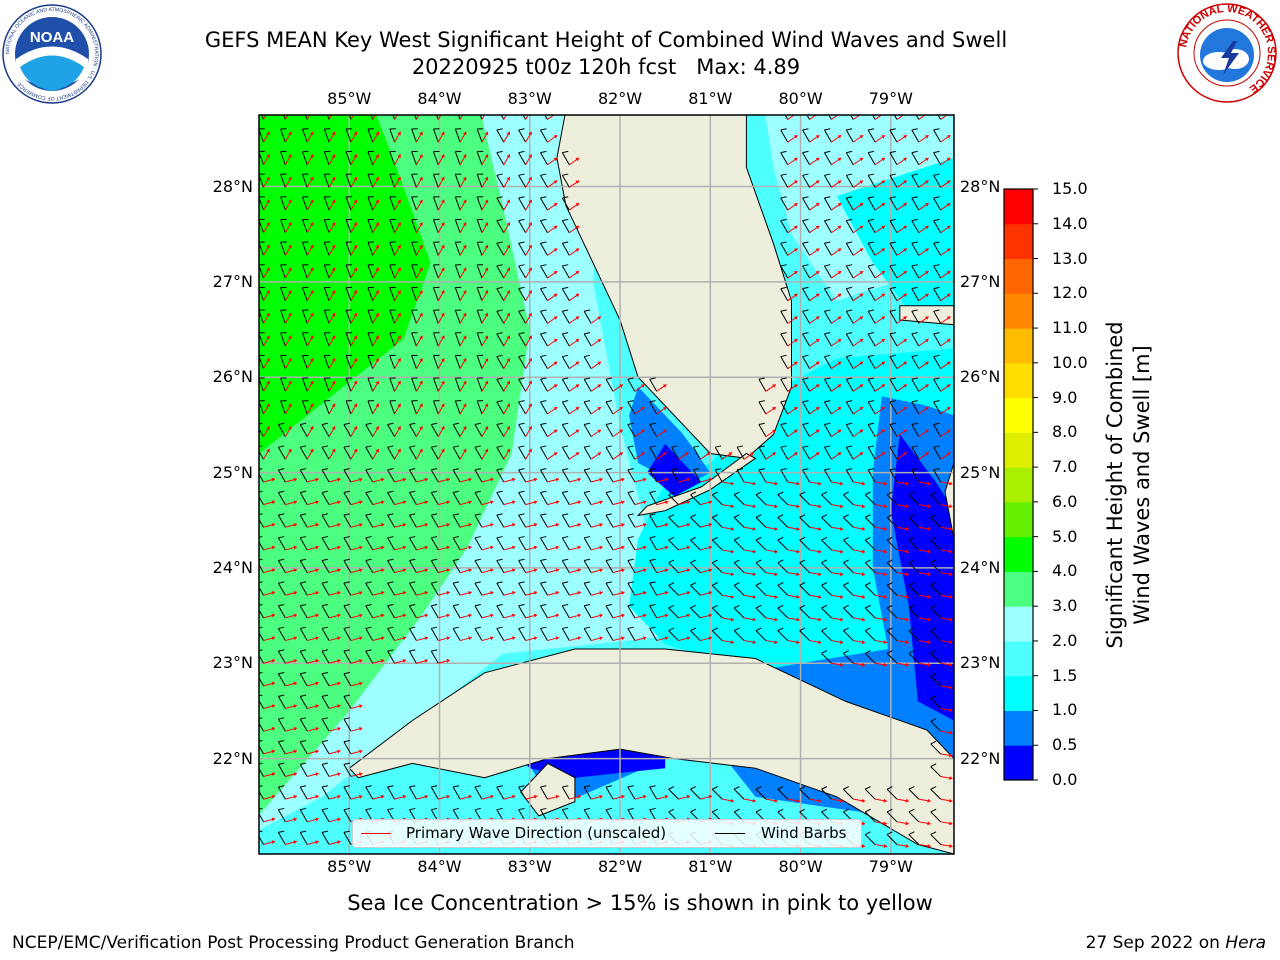  What do you see at coordinates (1065, 606) in the screenshot?
I see `colorbar-label: 3.0` at bounding box center [1065, 606].